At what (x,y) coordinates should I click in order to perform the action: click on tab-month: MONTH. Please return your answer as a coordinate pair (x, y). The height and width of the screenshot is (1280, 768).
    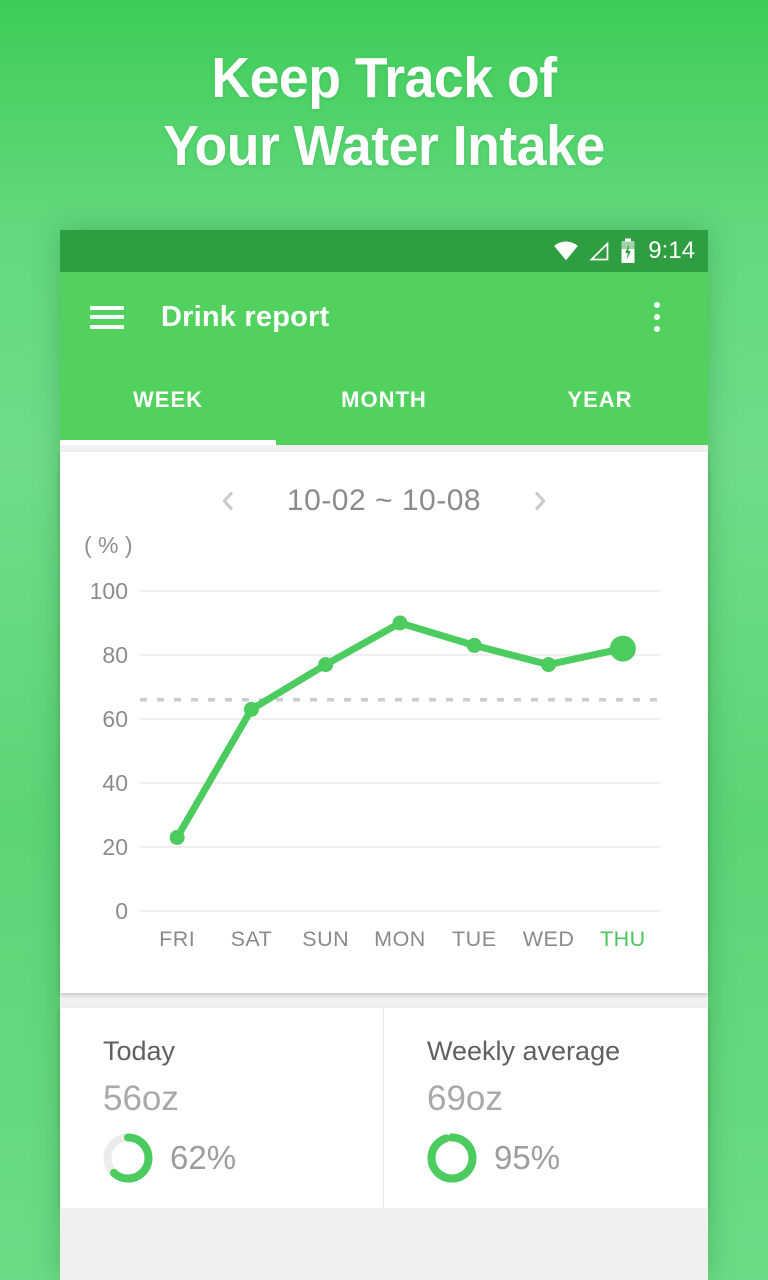
    Looking at the image, I should click on (384, 399).